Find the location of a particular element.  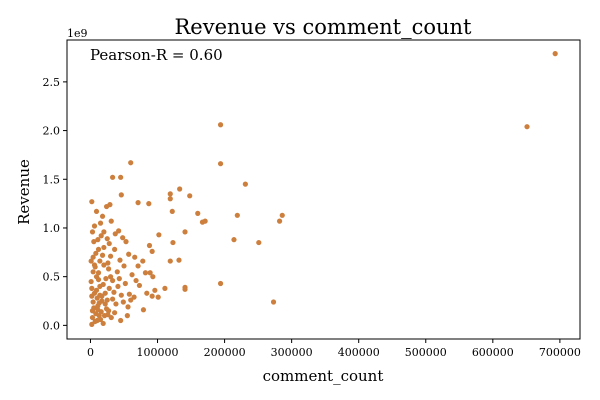

y-tick-label: 0.0 is located at coordinates (52, 325).